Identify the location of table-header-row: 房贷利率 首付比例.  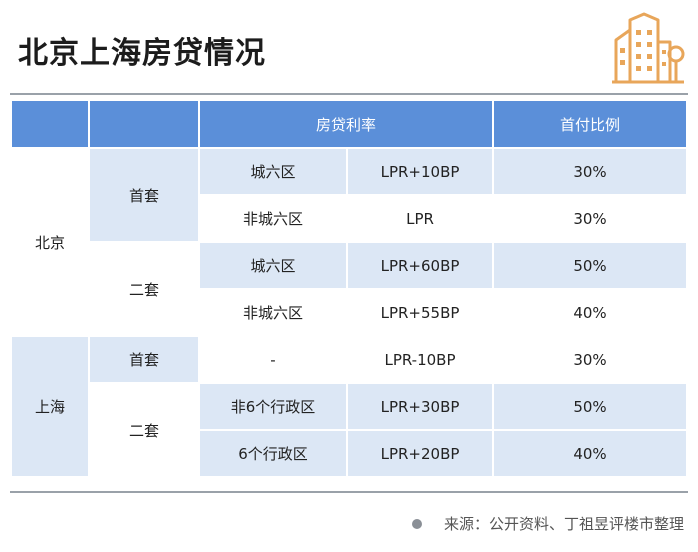
(349, 124).